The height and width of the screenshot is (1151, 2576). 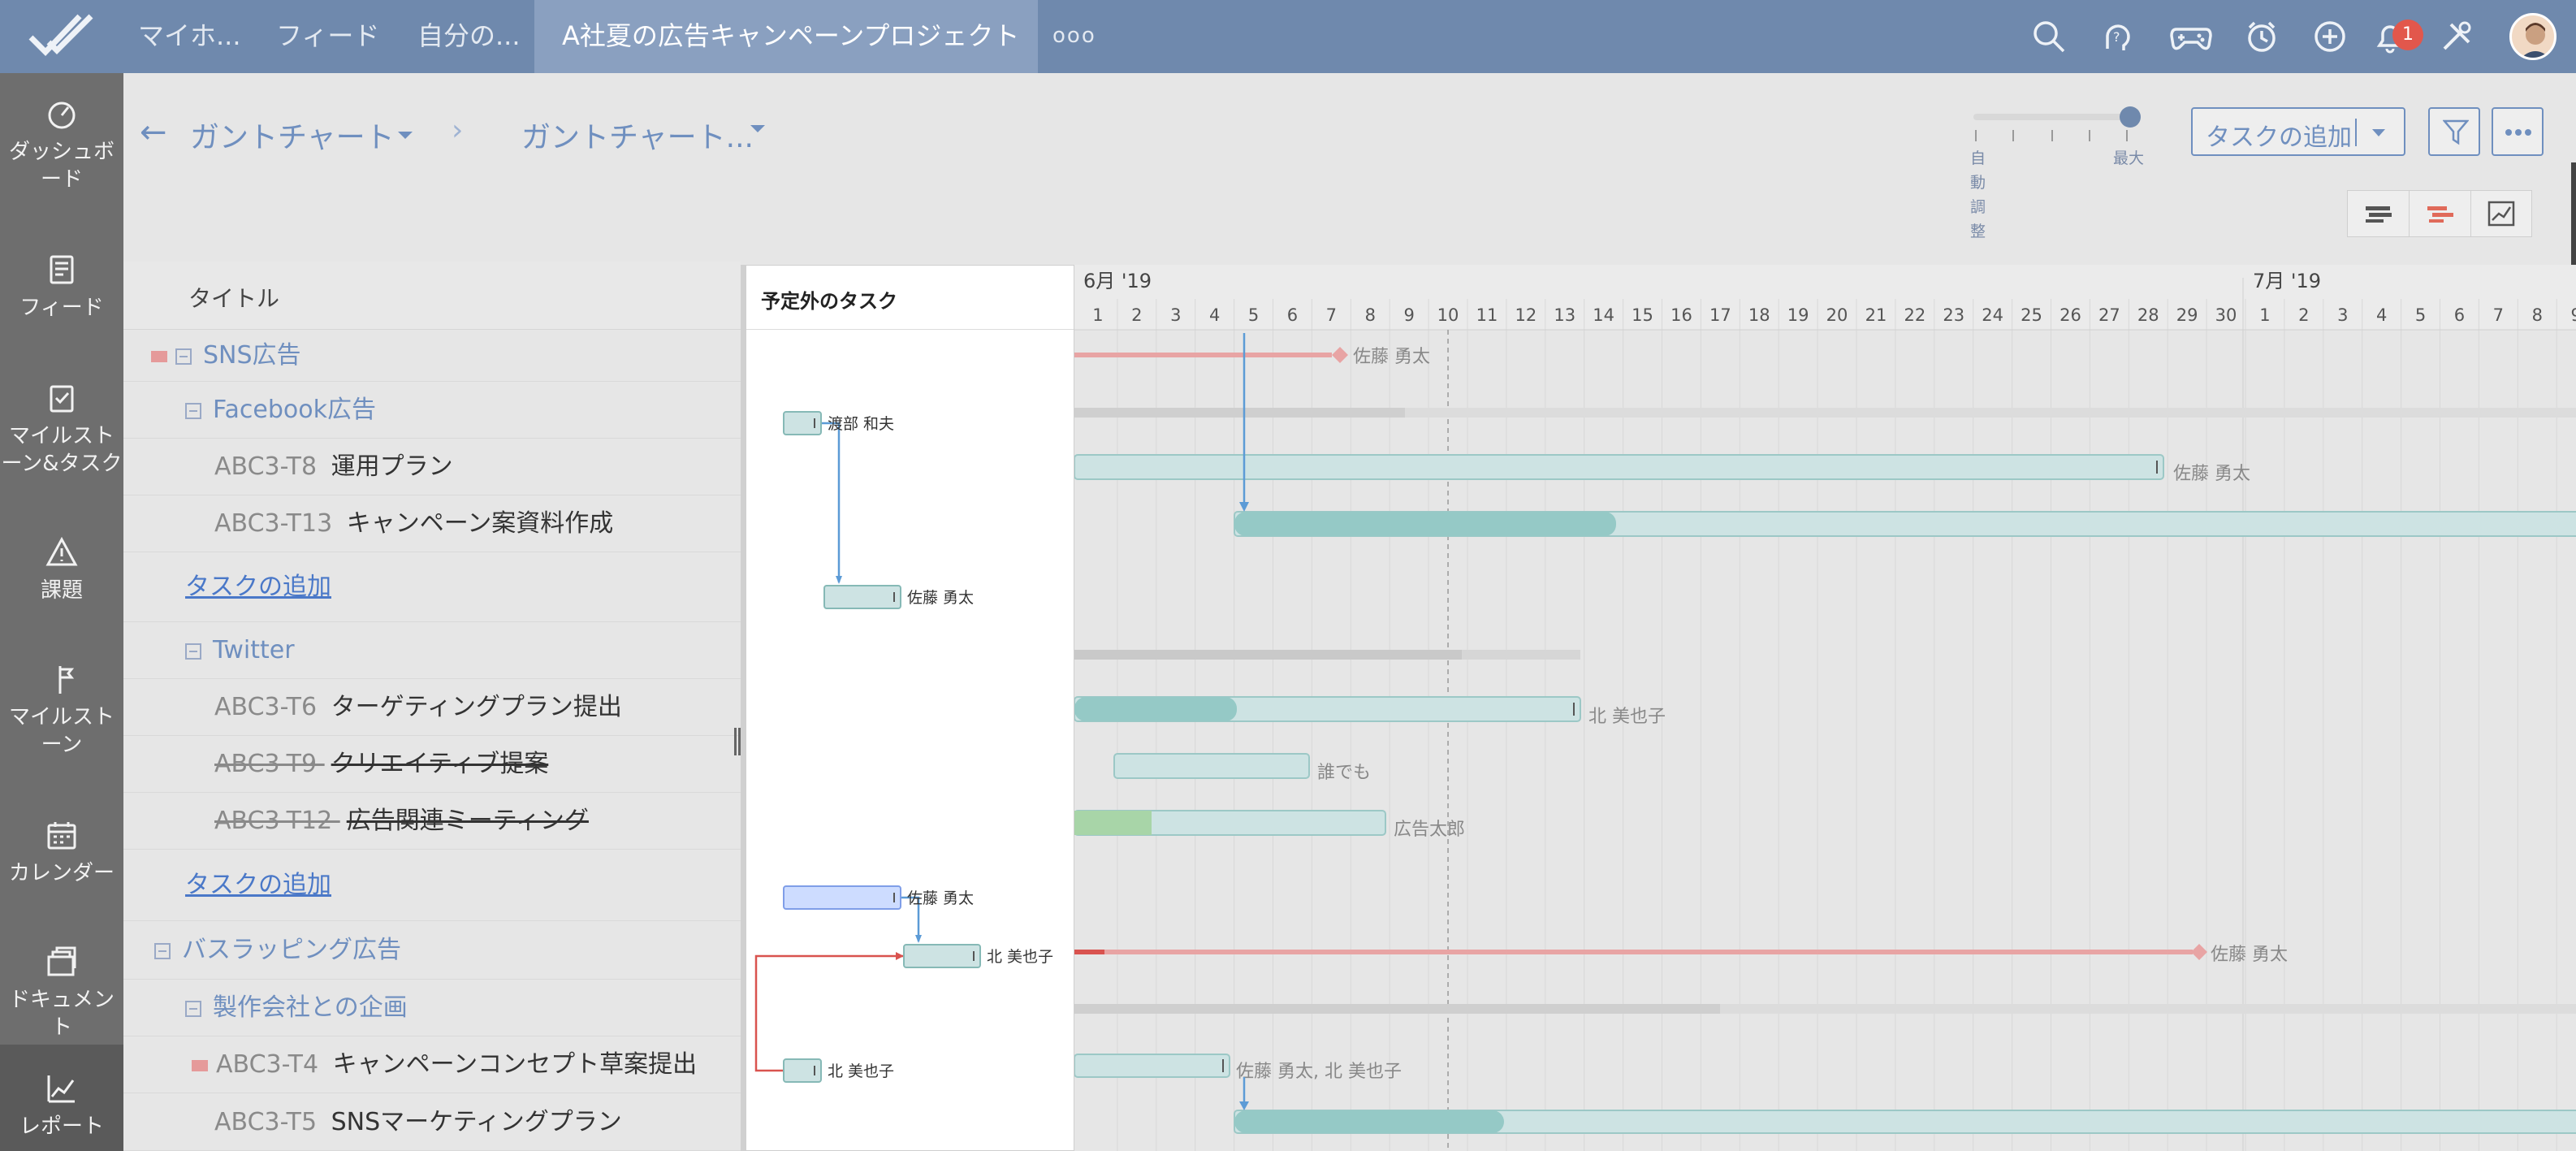 What do you see at coordinates (1074, 36) in the screenshot?
I see `nav-more: ooo` at bounding box center [1074, 36].